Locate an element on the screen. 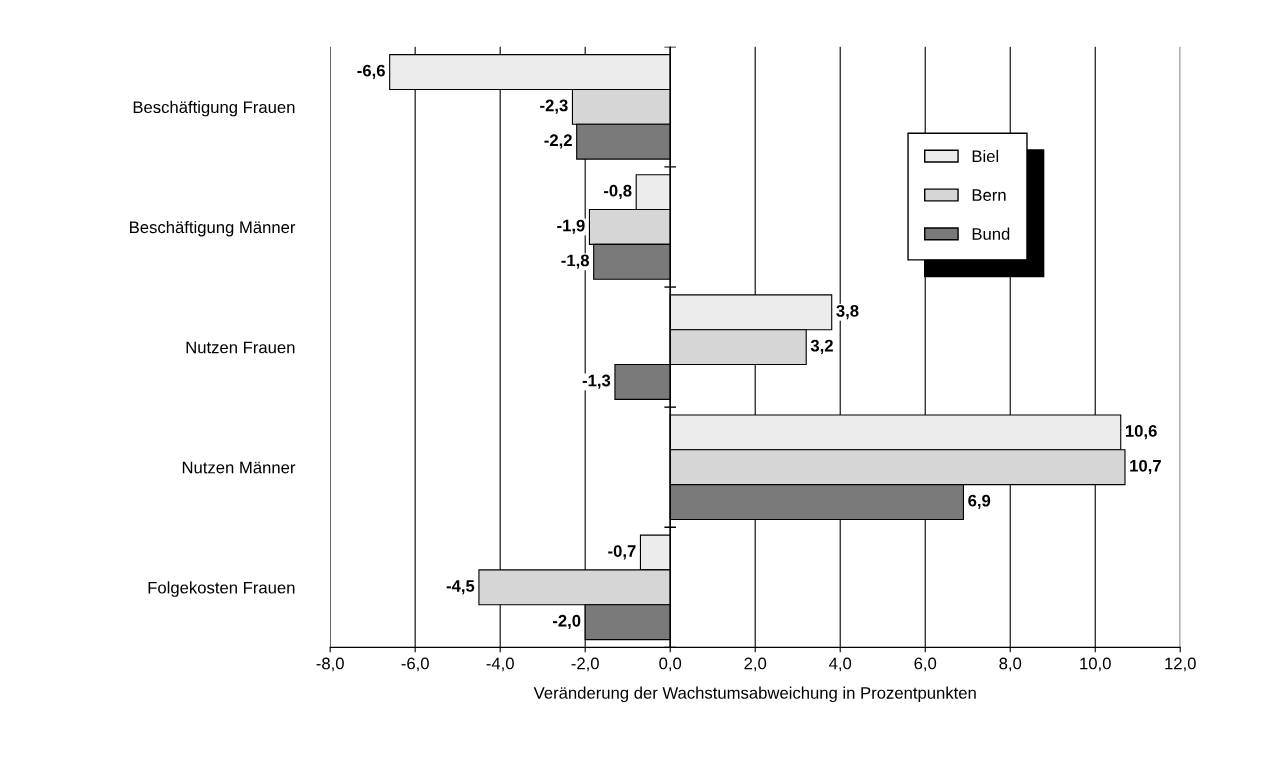  data-label: -1,8 is located at coordinates (575, 261).